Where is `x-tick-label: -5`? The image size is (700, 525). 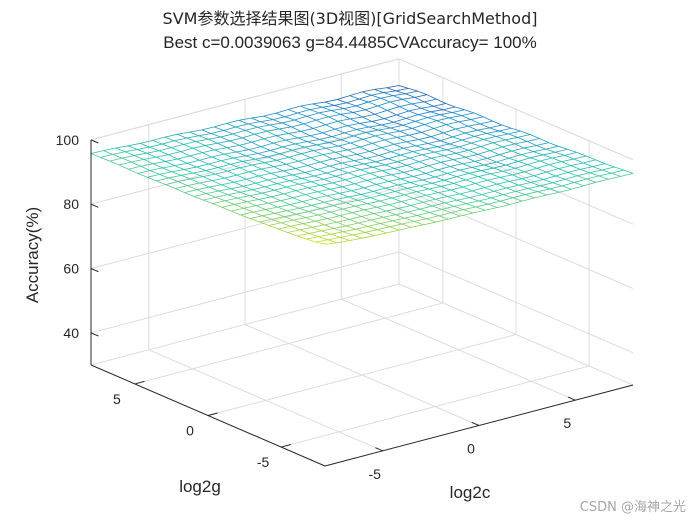 x-tick-label: -5 is located at coordinates (375, 474).